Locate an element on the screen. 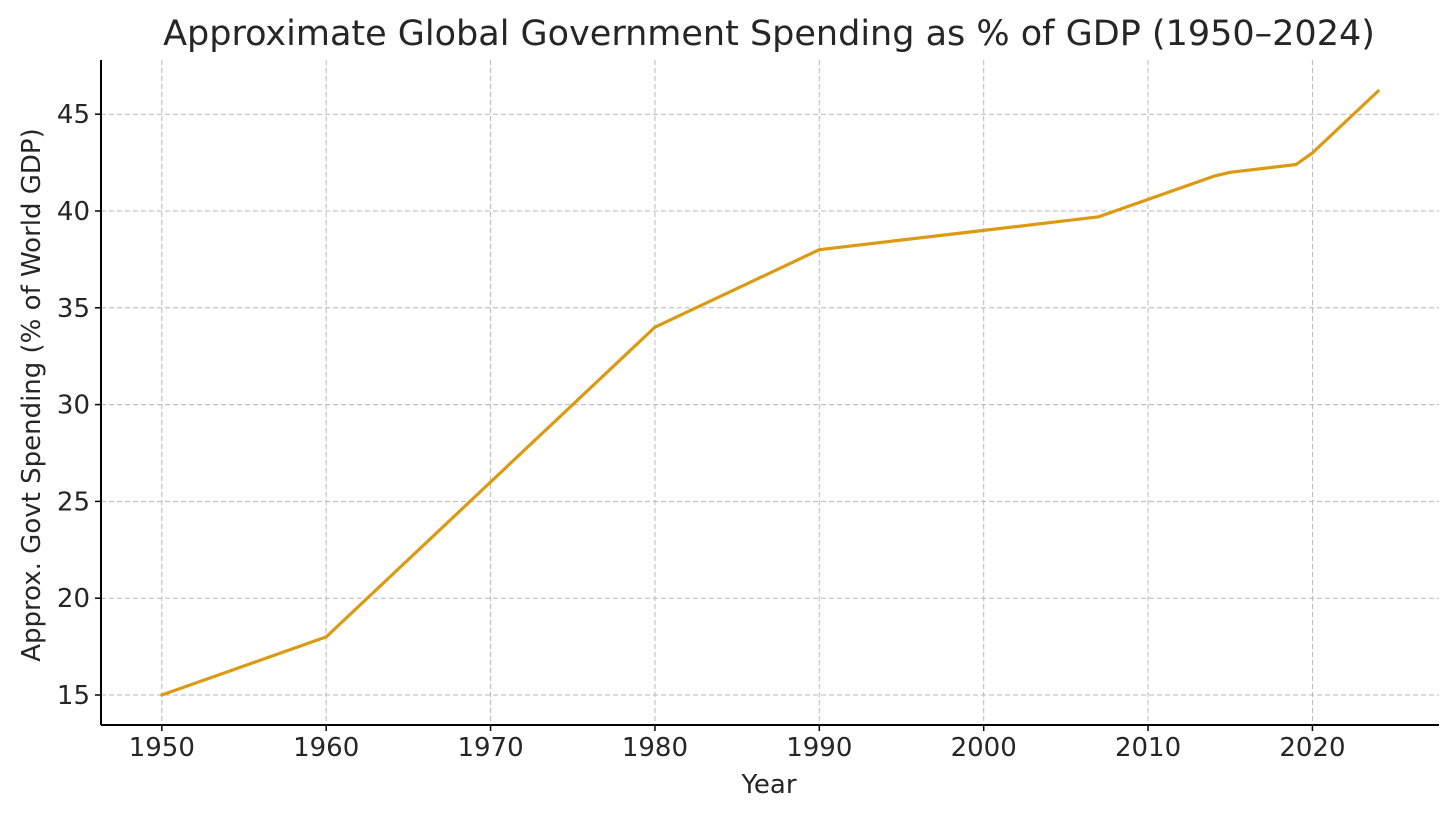  x-tick-label: 1970 is located at coordinates (490, 748).